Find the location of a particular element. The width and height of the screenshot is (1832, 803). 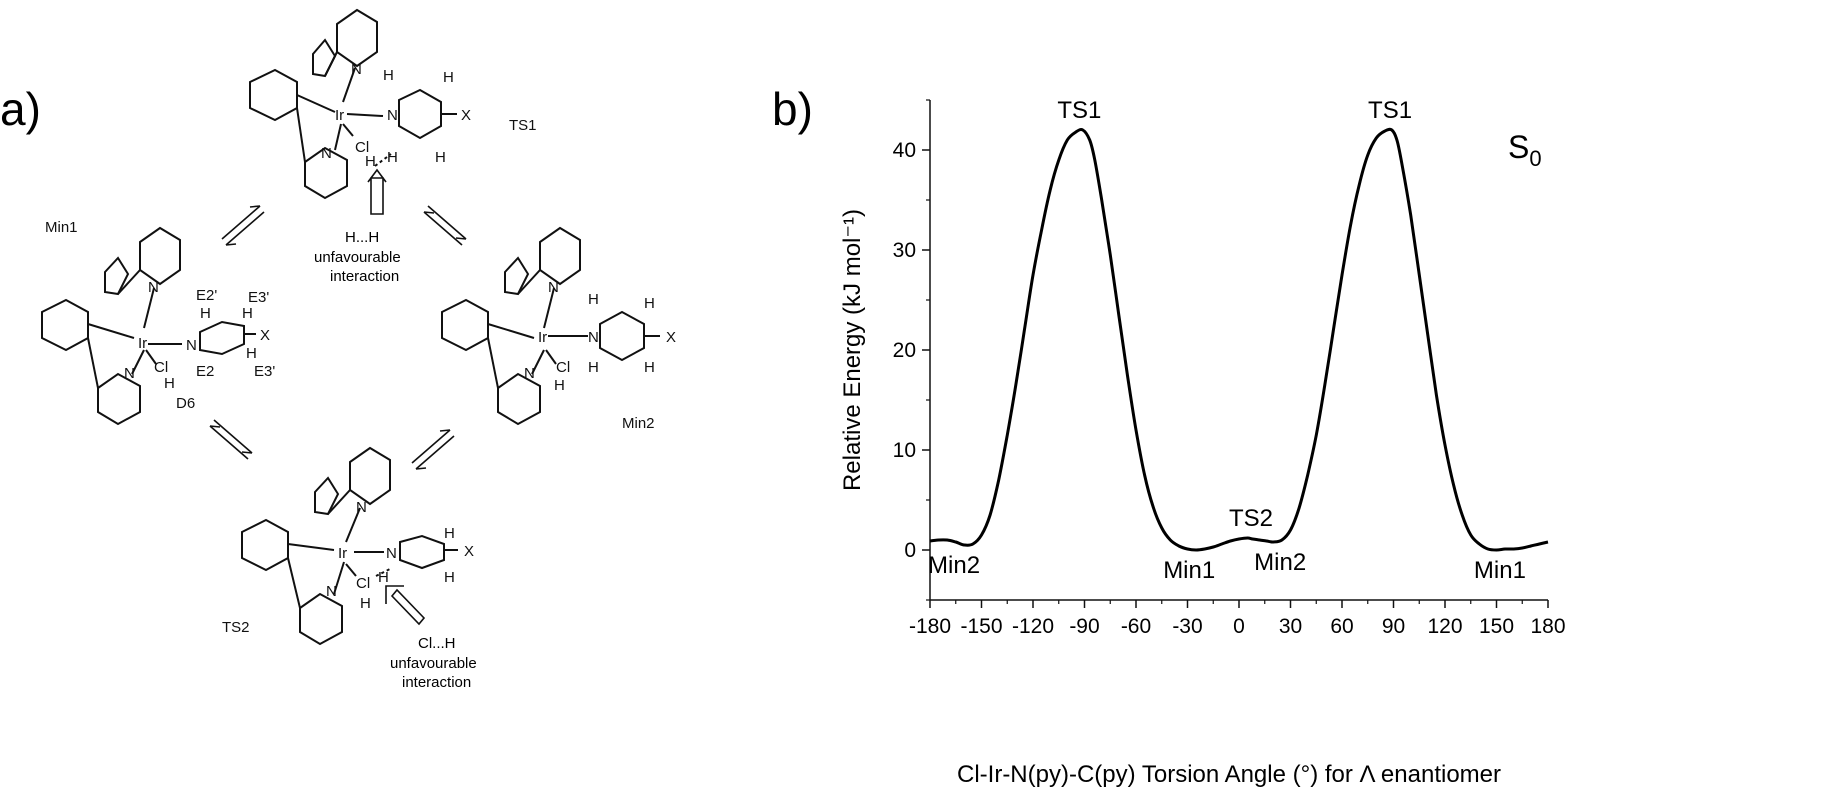

hh-note: H...H unfavourable interaction is located at coordinates (357, 226).